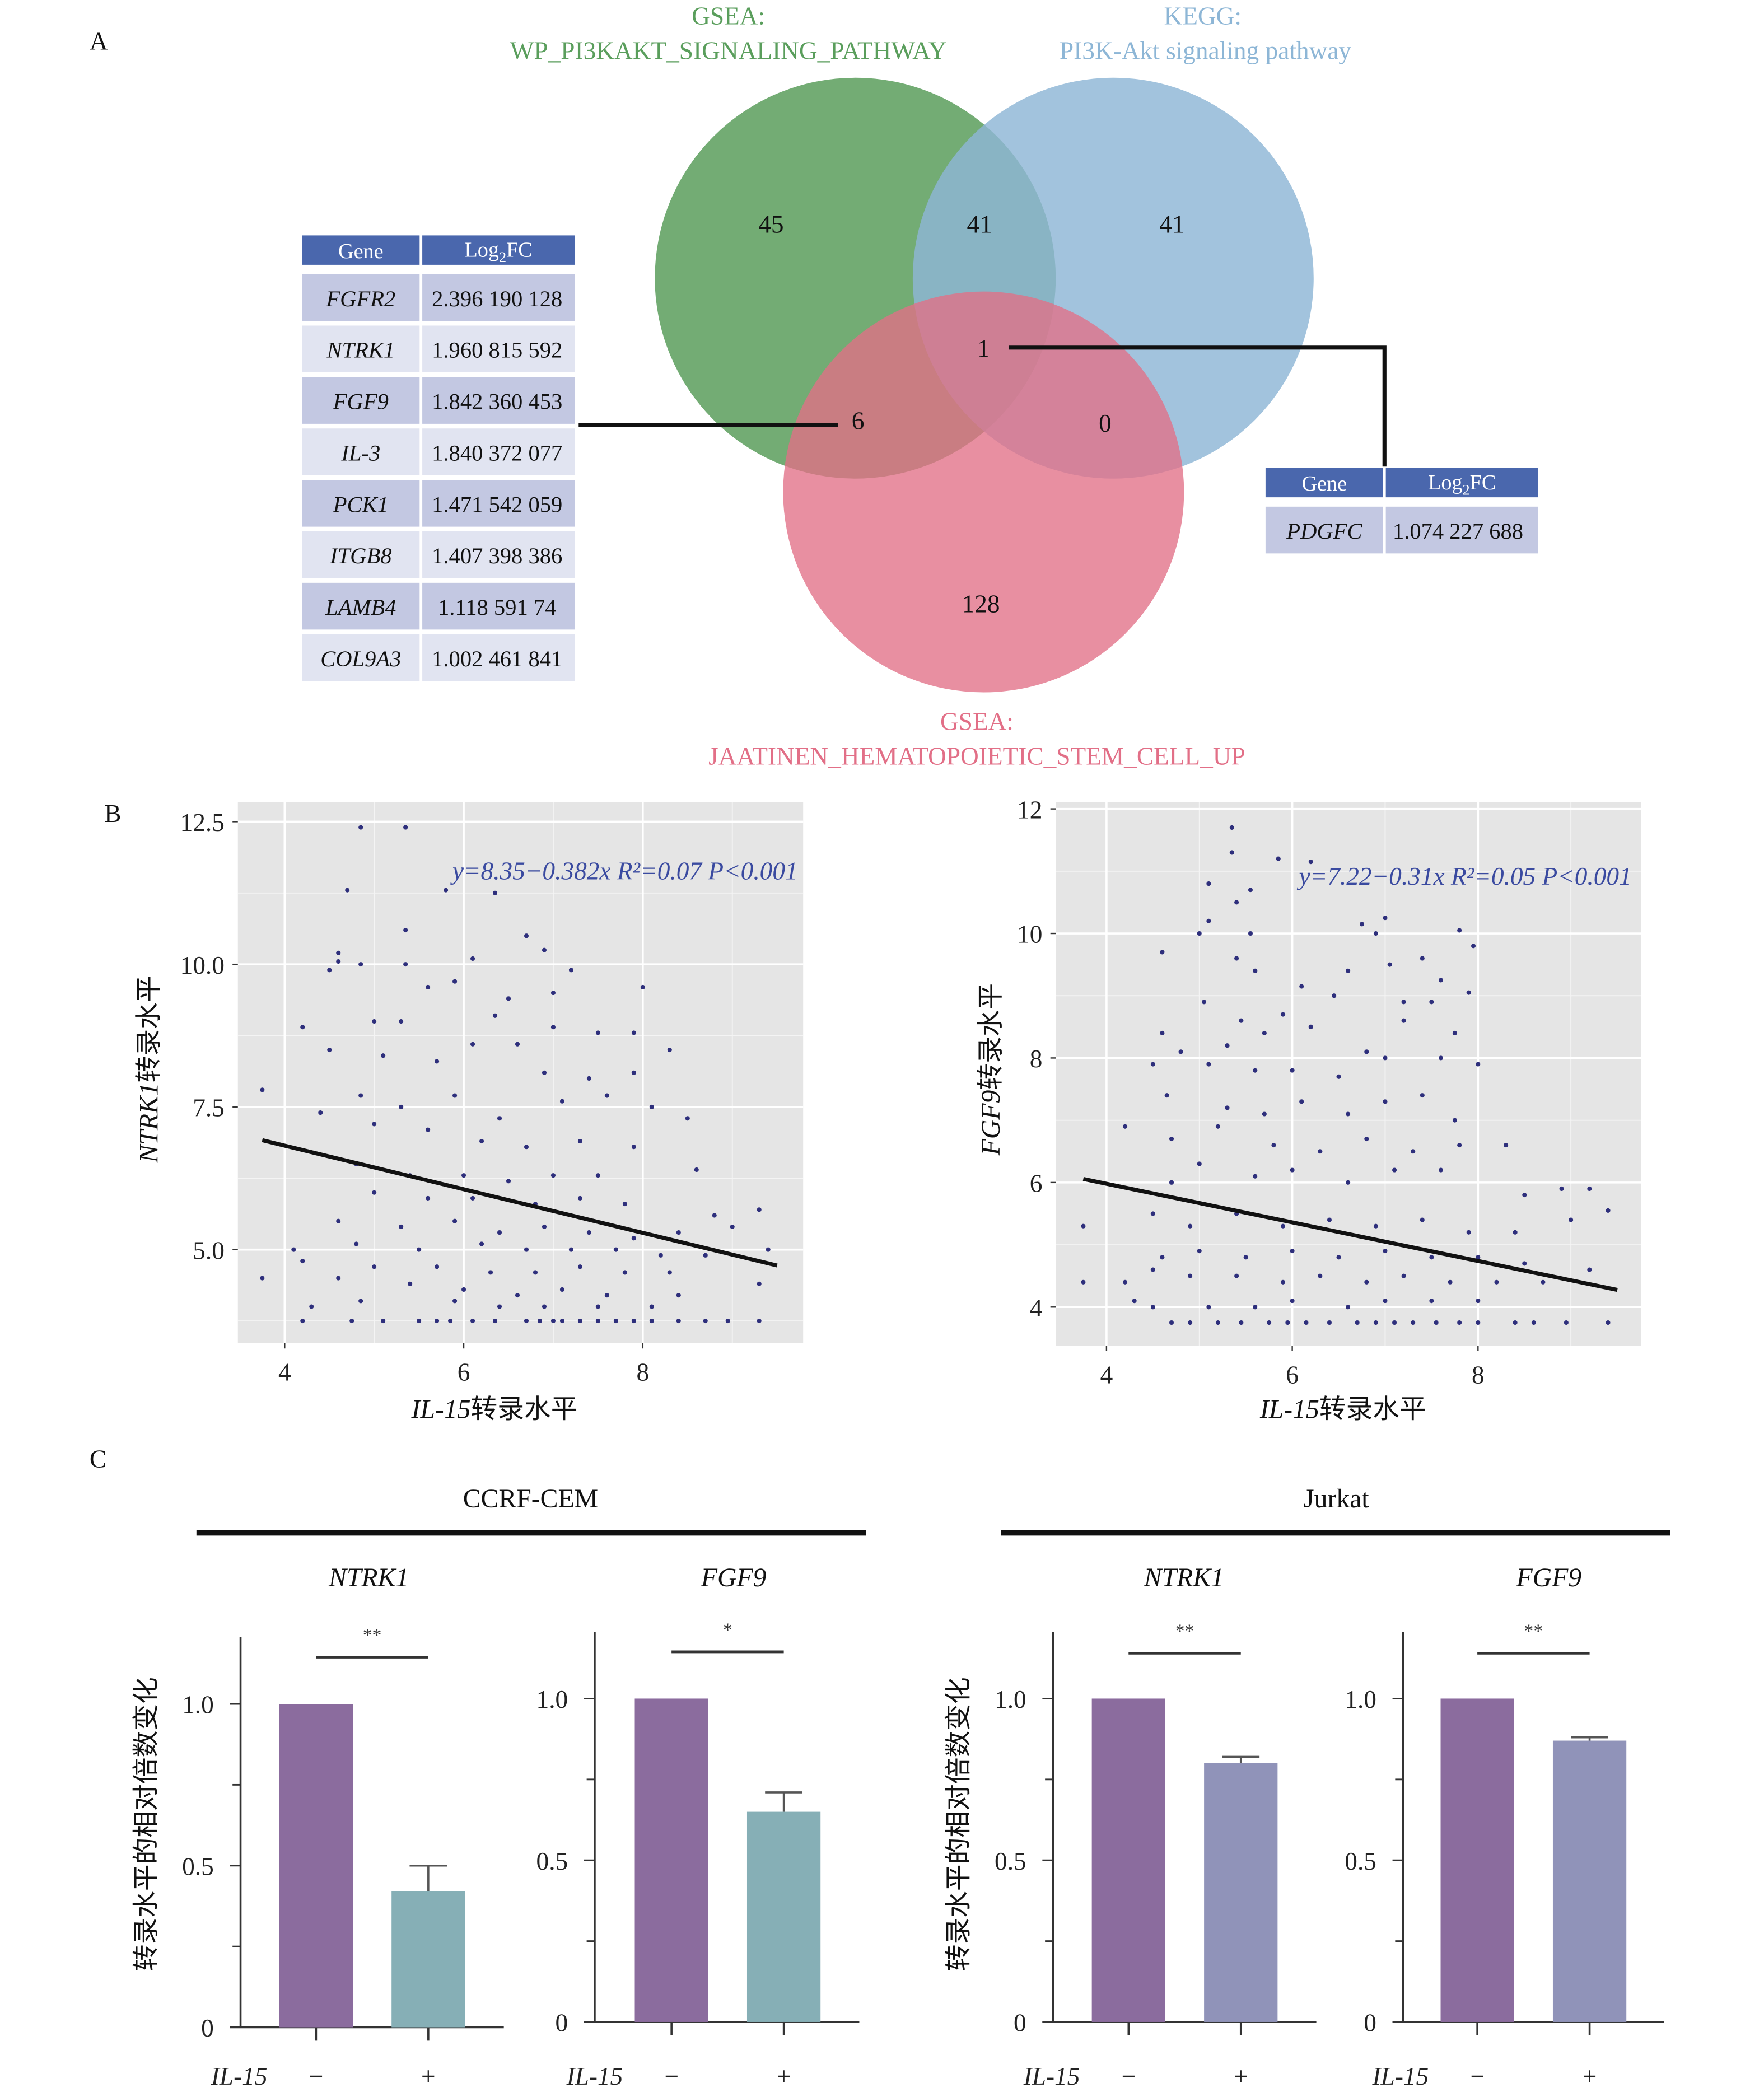  I want to click on y-tick-label: 0, so click(208, 2028).